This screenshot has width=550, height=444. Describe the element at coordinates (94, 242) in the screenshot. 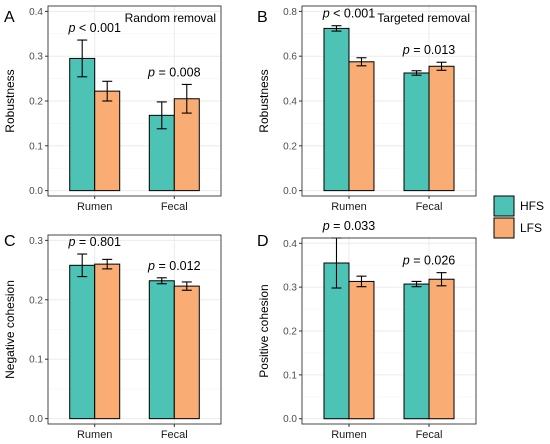

I see `p-value-label: p = 0.801` at that location.